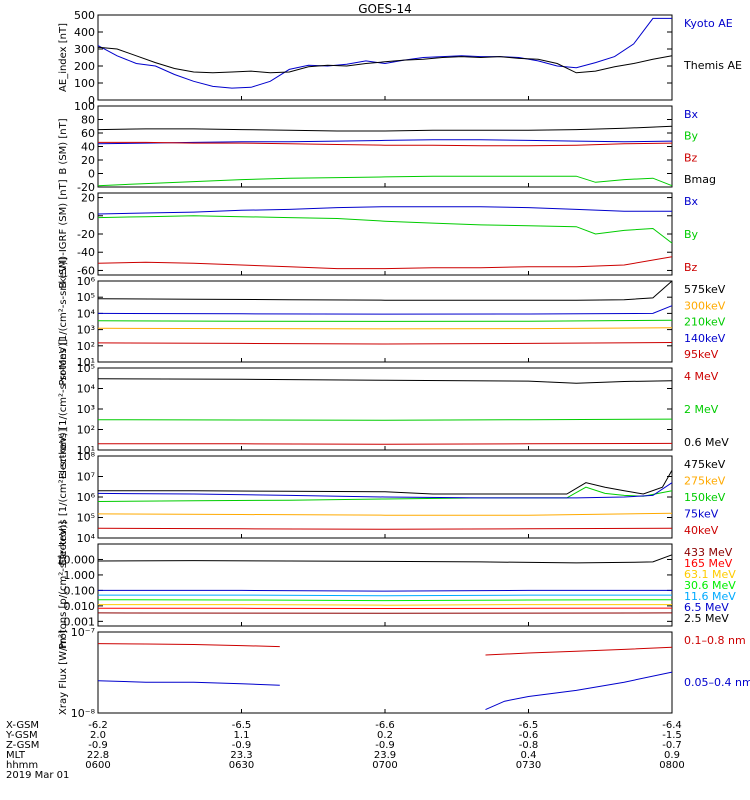 The width and height of the screenshot is (750, 800). I want to click on legend-entry: 4 MeV, so click(701, 376).